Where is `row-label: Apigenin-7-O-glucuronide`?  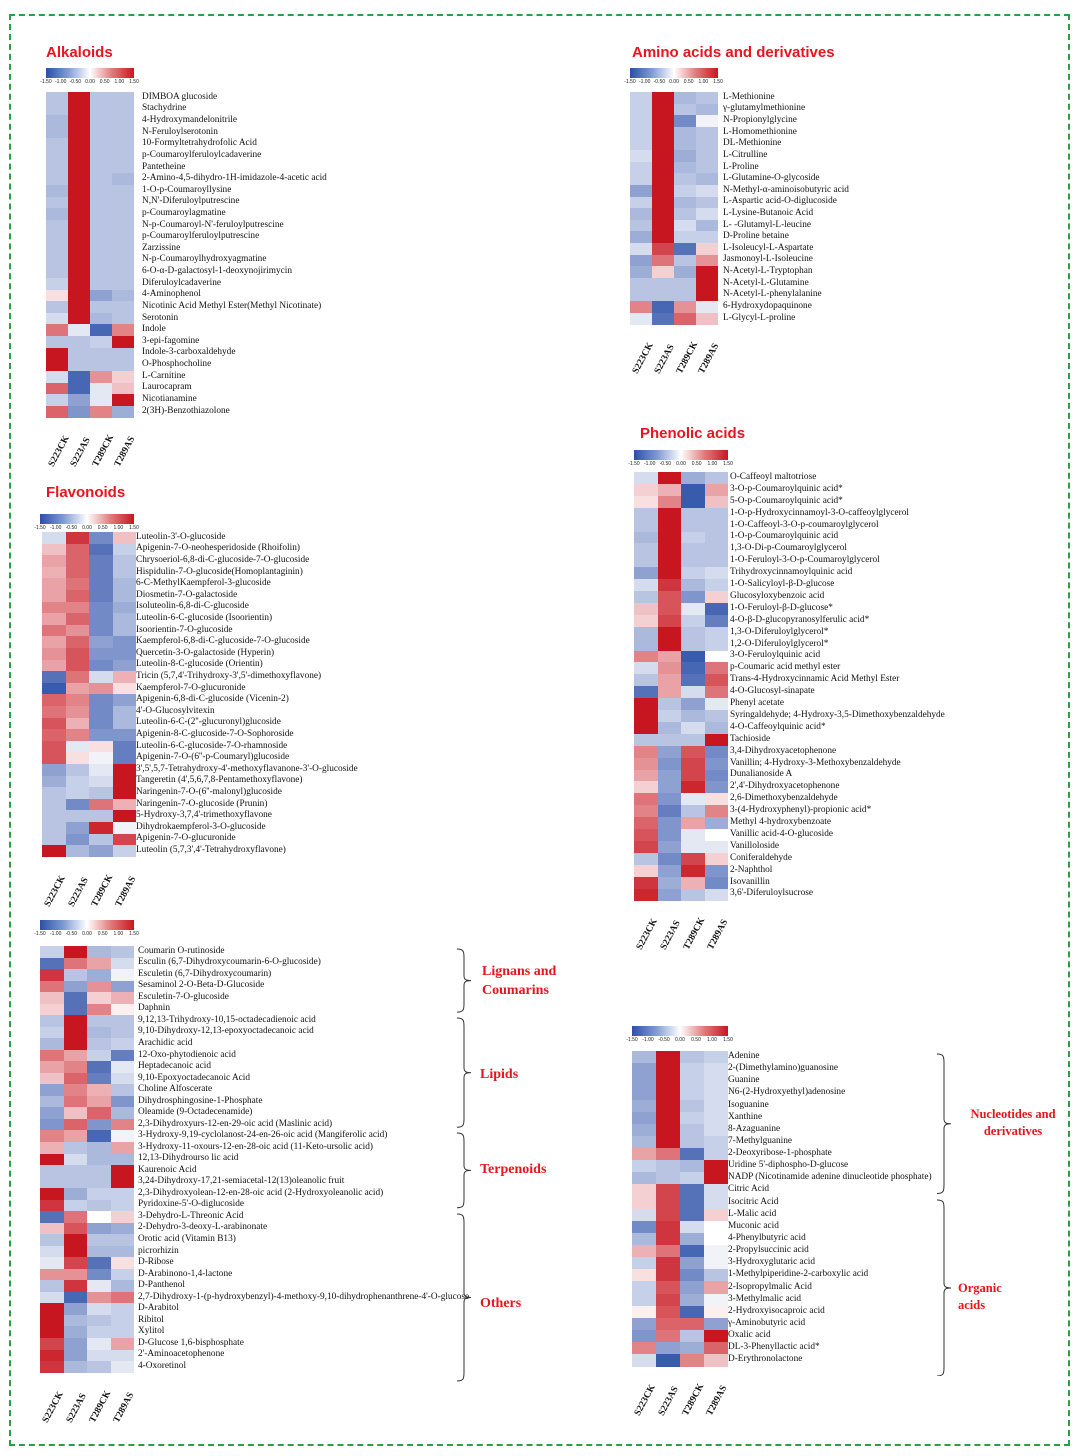
row-label: Apigenin-7-O-glucuronide is located at coordinates (186, 838).